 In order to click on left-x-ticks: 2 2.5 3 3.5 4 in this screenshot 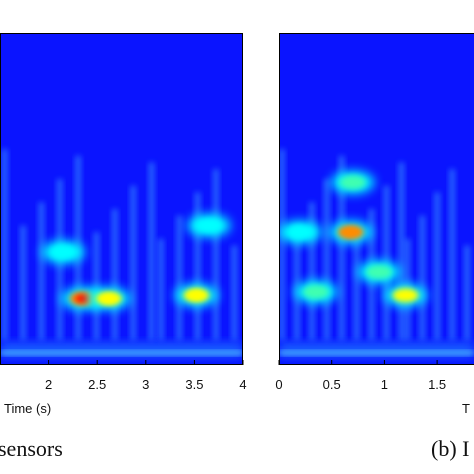, I will do `click(146, 376)`.